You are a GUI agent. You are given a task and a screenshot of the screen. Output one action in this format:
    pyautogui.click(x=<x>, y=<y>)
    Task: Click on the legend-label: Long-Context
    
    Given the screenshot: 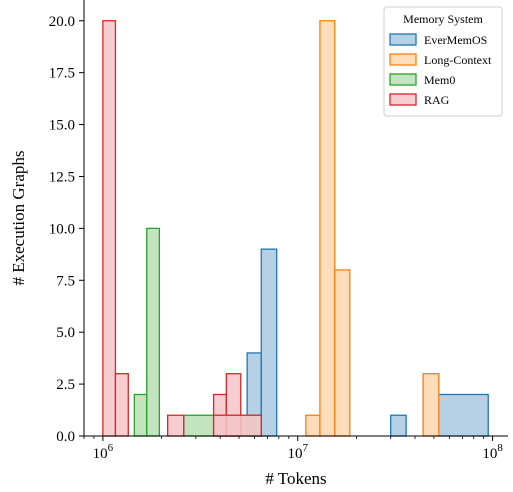 What is the action you would take?
    pyautogui.click(x=458, y=60)
    